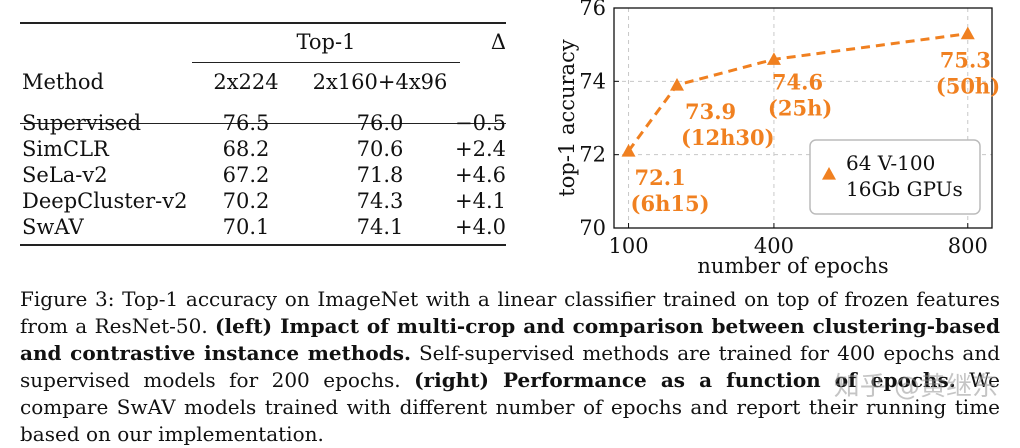 Image resolution: width=1020 pixels, height=448 pixels. Describe the element at coordinates (380, 201) in the screenshot. I see `table-row-v2: 74.3` at that location.